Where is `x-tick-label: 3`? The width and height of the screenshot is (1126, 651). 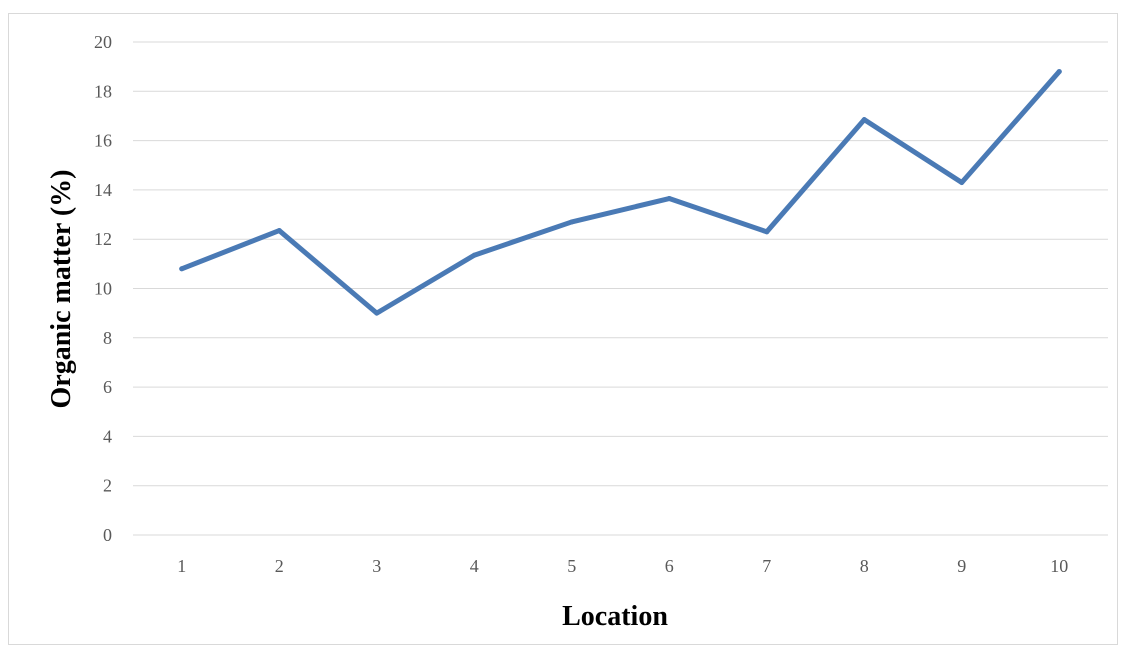 x-tick-label: 3 is located at coordinates (376, 566).